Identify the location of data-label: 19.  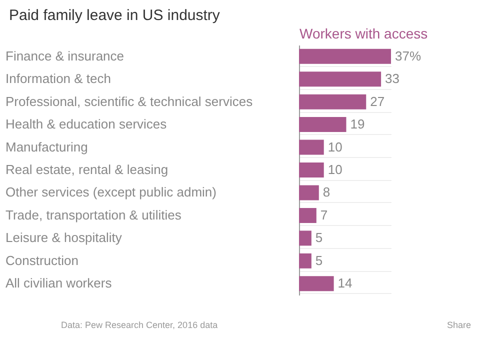
(357, 124).